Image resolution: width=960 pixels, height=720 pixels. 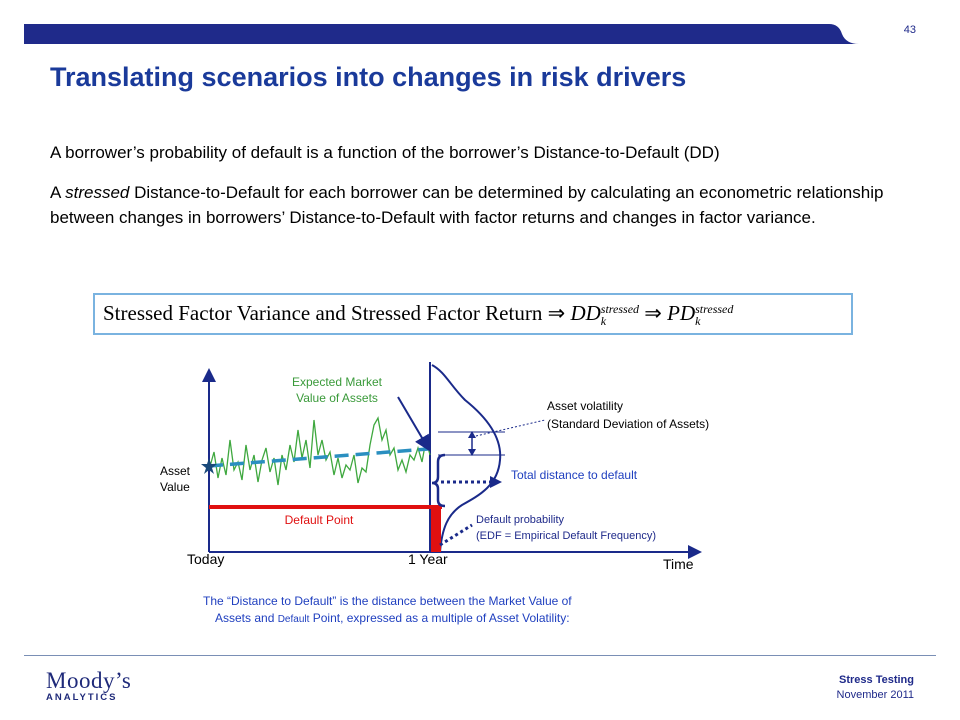 What do you see at coordinates (714, 309) in the screenshot?
I see `formula-pd-sup: stressed` at bounding box center [714, 309].